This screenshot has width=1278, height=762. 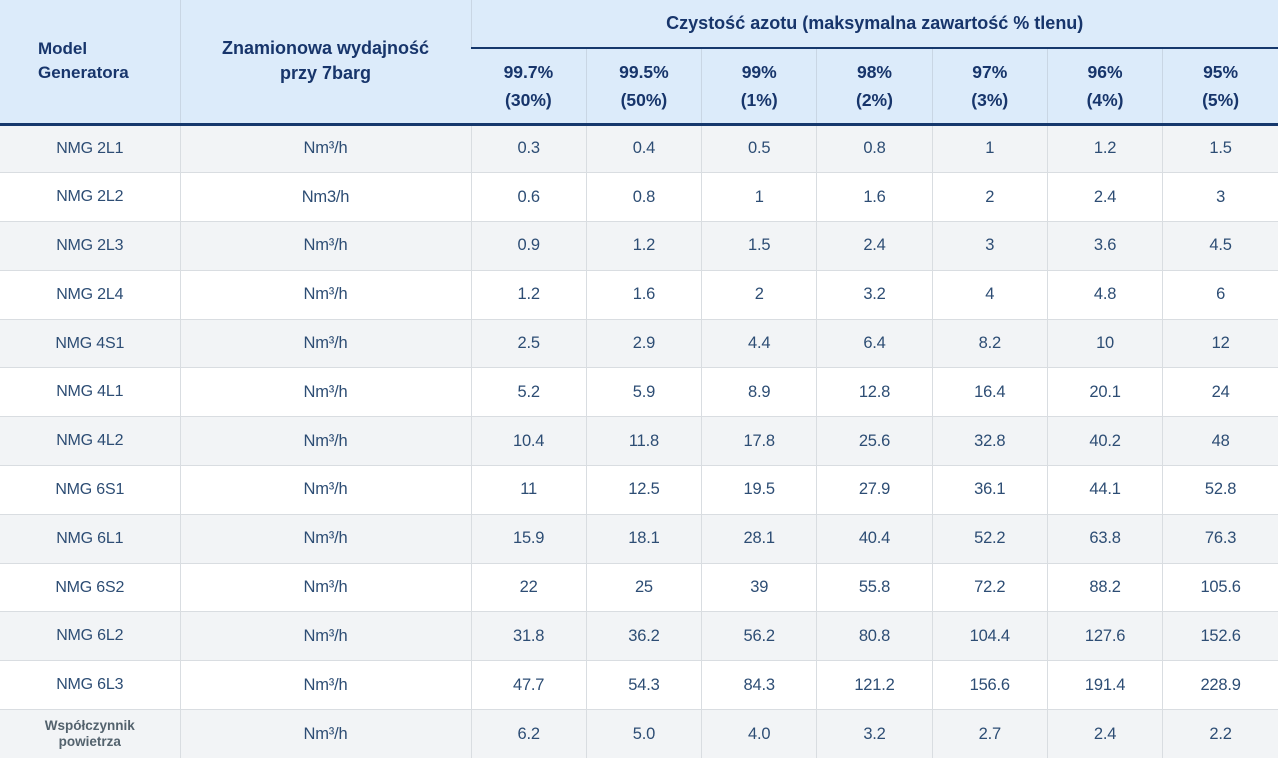 I want to click on value-cell: 10, so click(x=1104, y=344).